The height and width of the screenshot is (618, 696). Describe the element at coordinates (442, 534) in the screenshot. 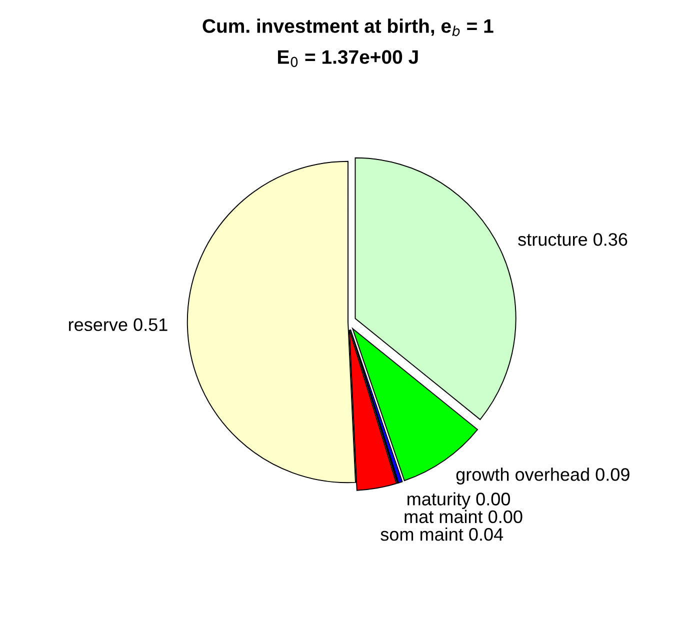

I see `slice-label: som maint 0.04` at that location.